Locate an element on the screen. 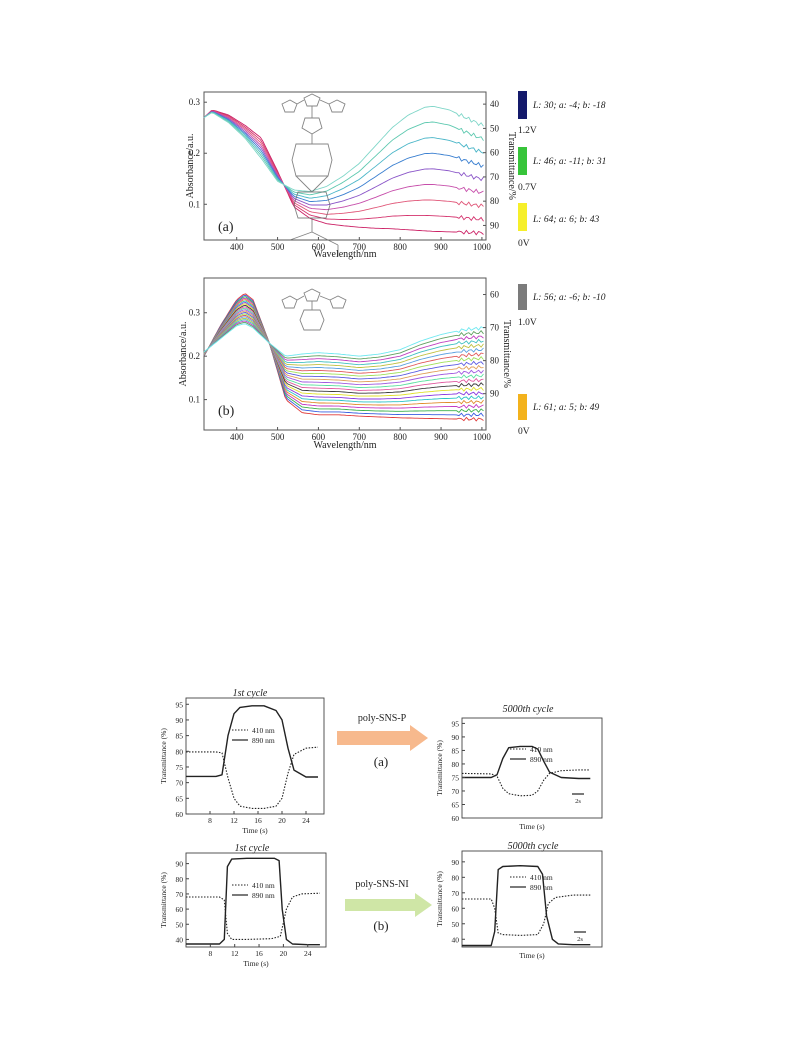  spectra-curves-b is located at coordinates (343, 357).